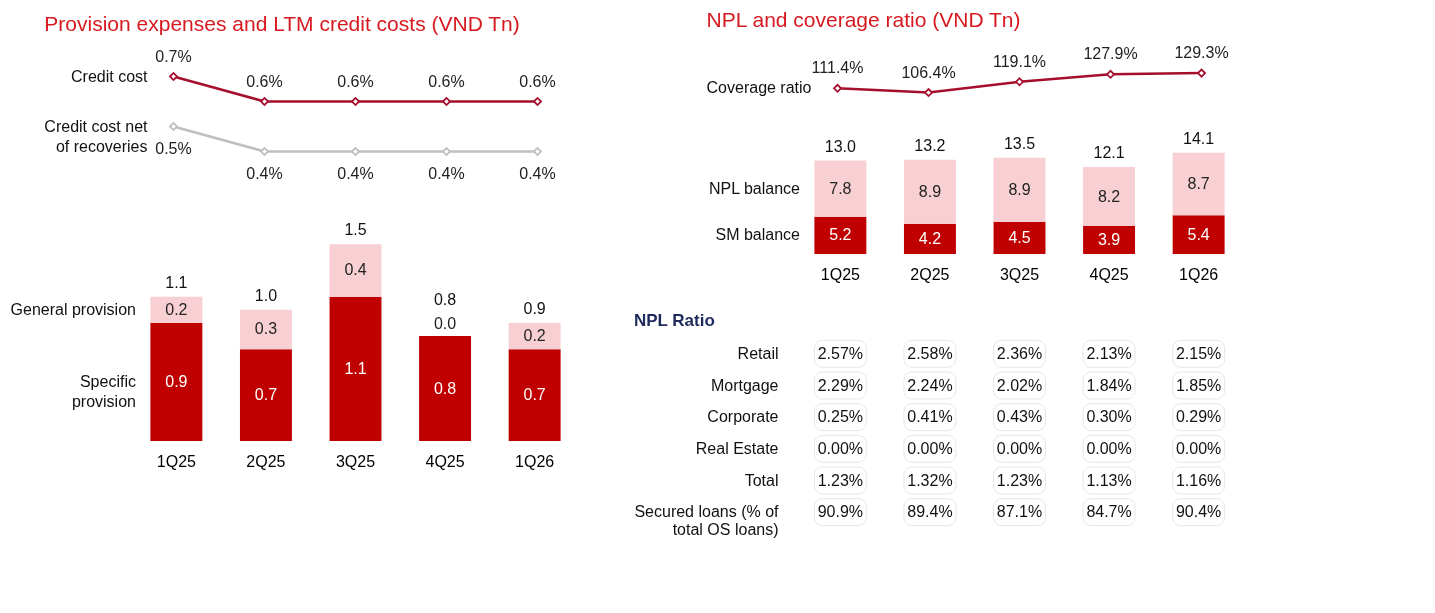 The width and height of the screenshot is (1435, 613). I want to click on data-label: 8.2, so click(1109, 196).